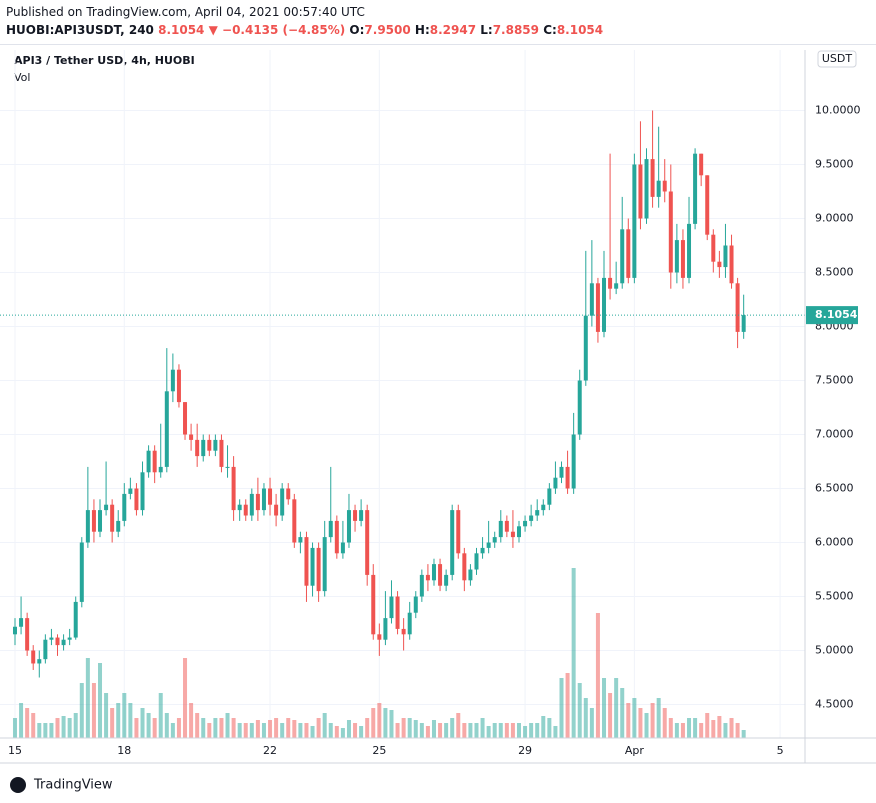  I want to click on y-tick-label: 8.5000, so click(834, 271).